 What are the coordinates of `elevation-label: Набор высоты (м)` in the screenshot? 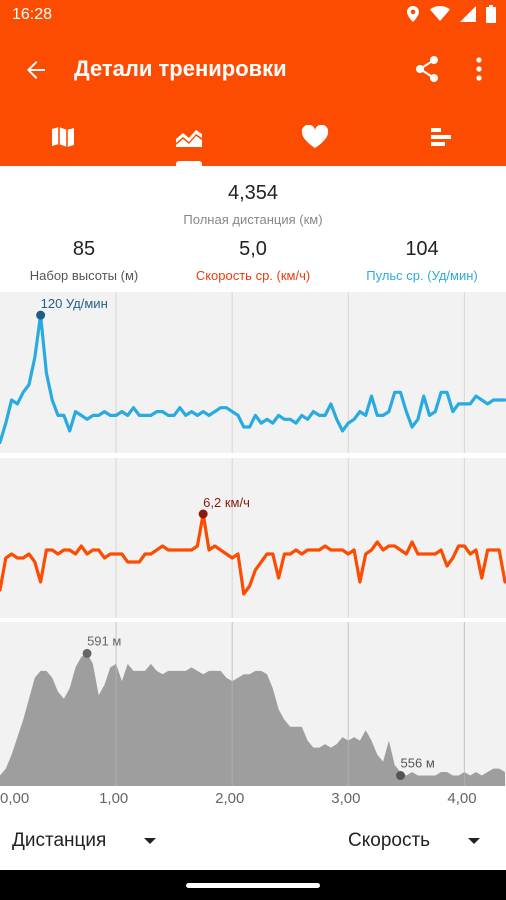 It's located at (84, 275).